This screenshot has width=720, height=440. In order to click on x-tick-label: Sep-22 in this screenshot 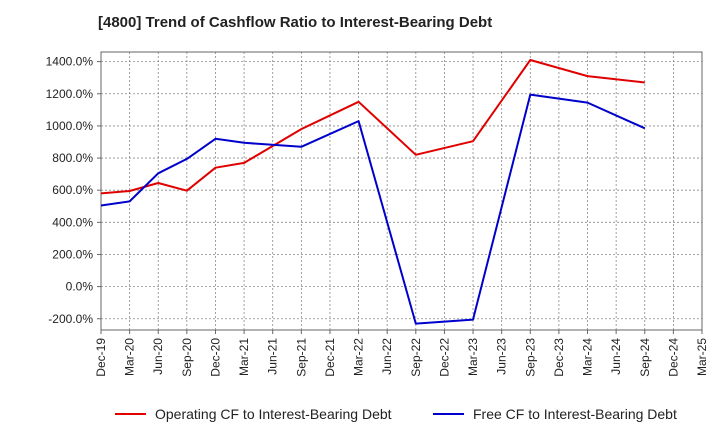, I will do `click(416, 357)`.